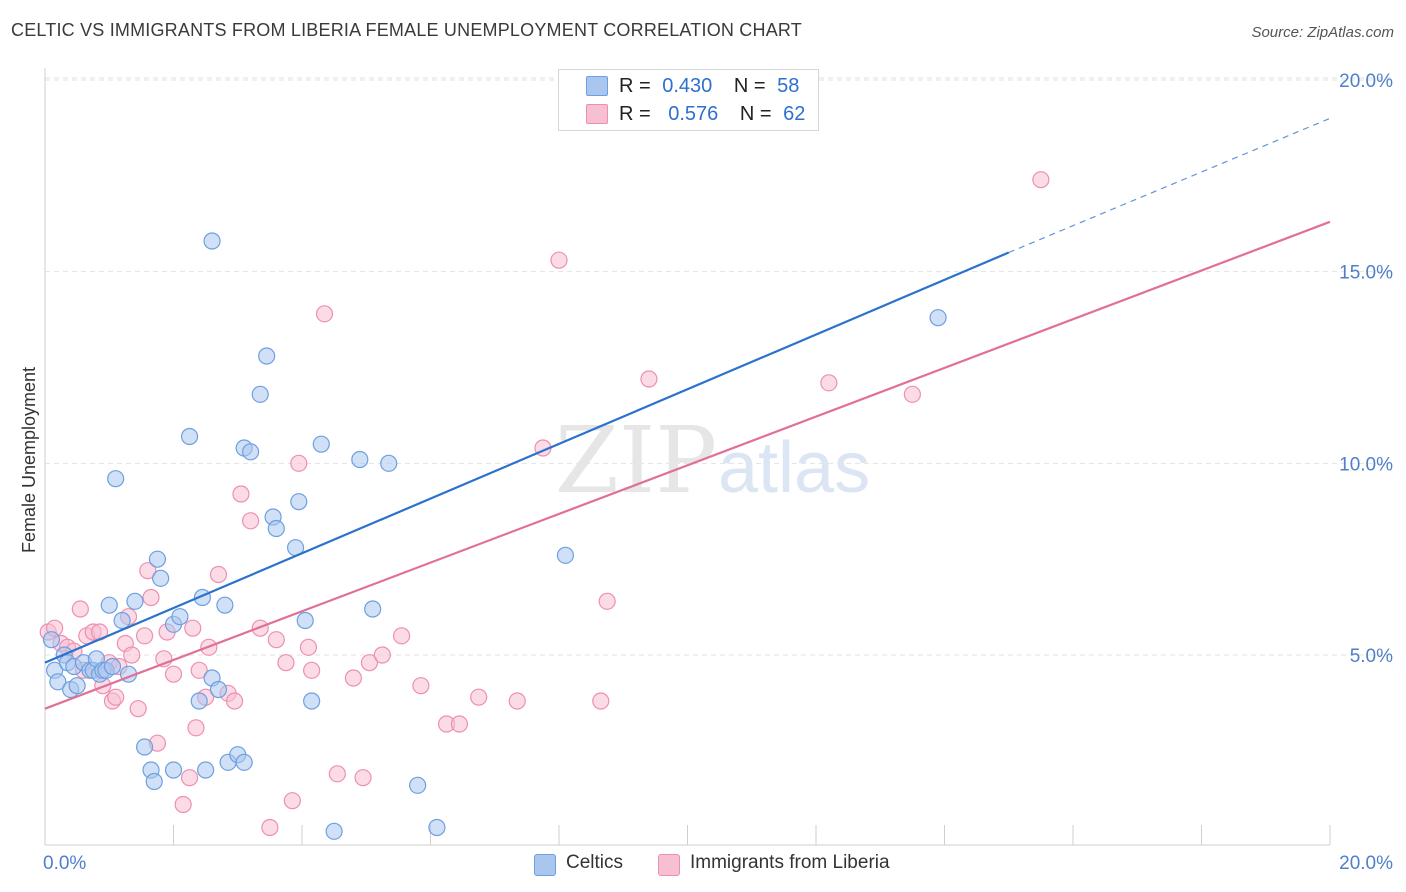 The image size is (1406, 892). Describe the element at coordinates (595, 862) in the screenshot. I see `series-legend-label-celtics: Celtics` at that location.